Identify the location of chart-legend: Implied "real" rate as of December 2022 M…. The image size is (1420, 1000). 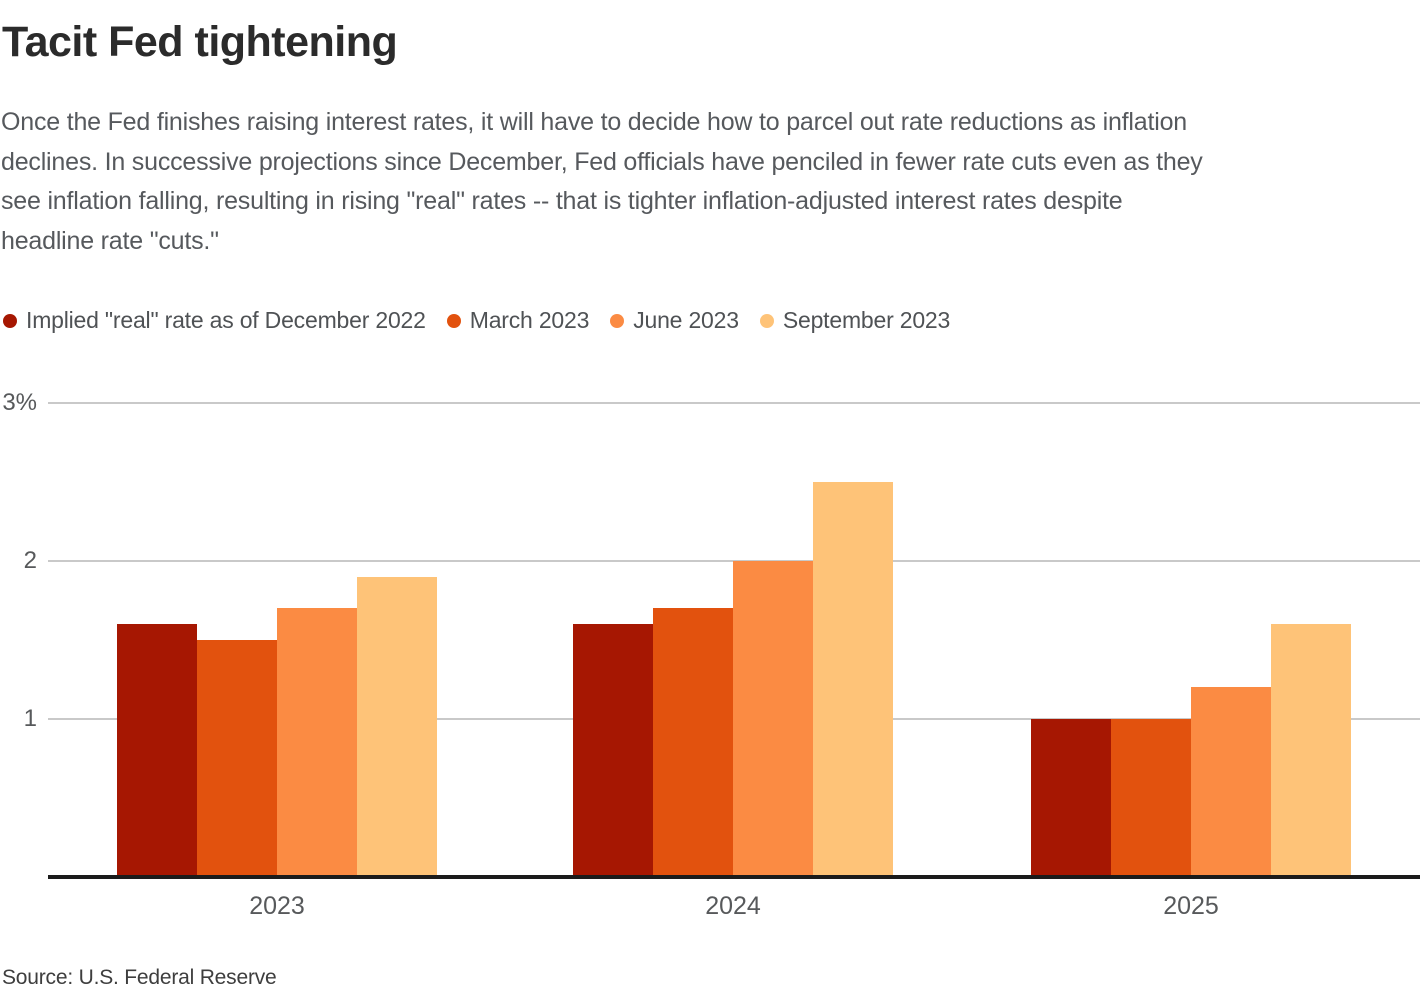
(476, 320).